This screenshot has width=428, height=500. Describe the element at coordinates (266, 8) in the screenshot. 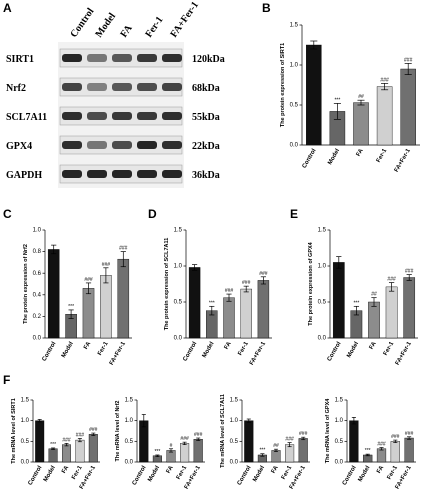

I see `panel-label: B` at that location.